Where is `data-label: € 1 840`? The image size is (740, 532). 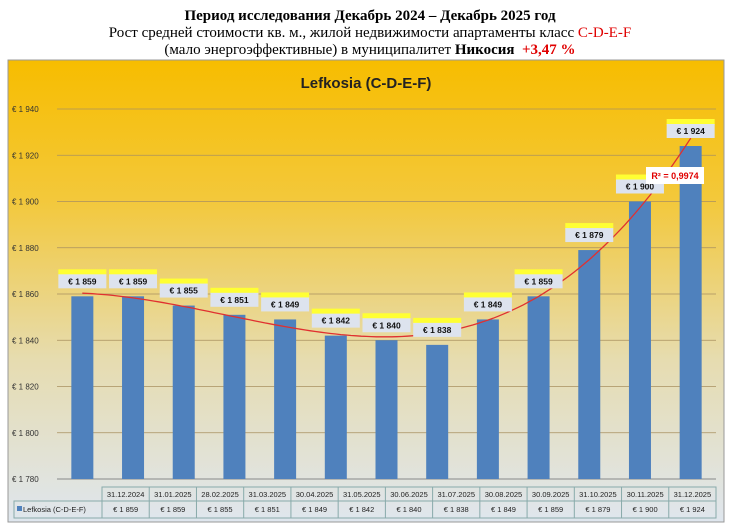
data-label: € 1 840 is located at coordinates (386, 325).